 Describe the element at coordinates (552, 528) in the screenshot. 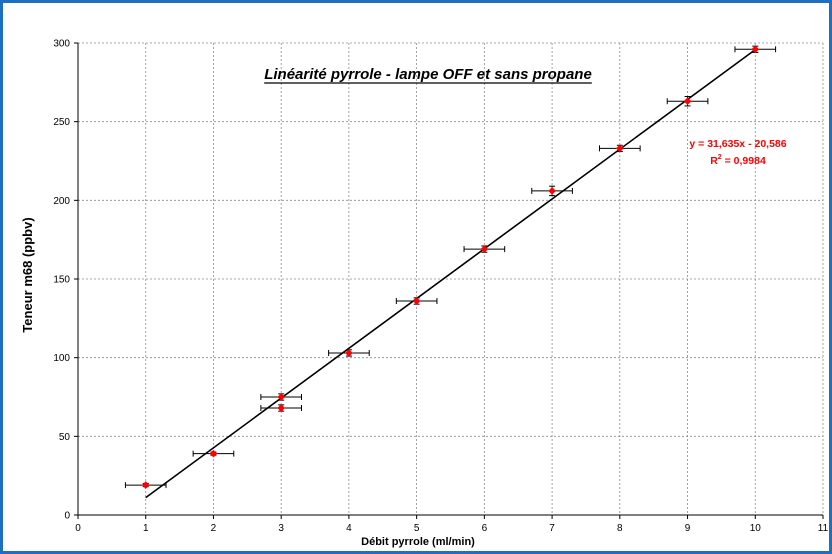

I see `x-tick-label: 7` at that location.